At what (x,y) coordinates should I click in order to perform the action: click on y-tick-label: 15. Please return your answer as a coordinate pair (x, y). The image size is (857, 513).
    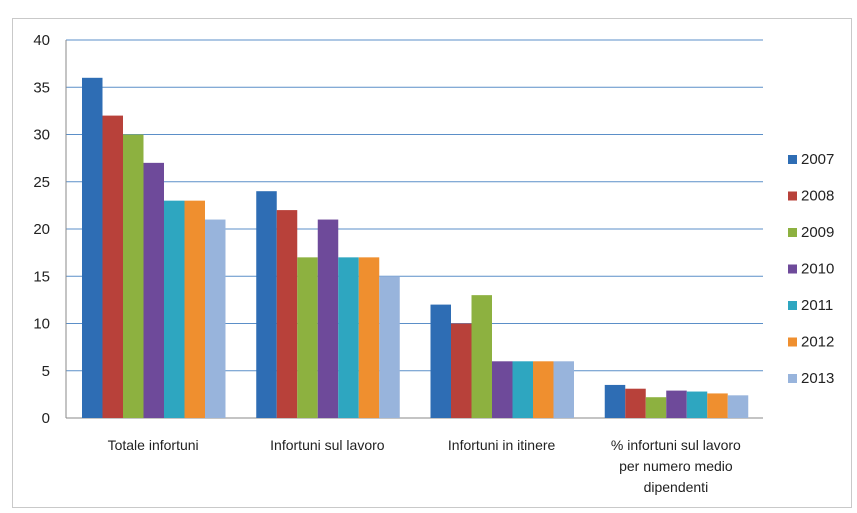
    Looking at the image, I should click on (41, 276).